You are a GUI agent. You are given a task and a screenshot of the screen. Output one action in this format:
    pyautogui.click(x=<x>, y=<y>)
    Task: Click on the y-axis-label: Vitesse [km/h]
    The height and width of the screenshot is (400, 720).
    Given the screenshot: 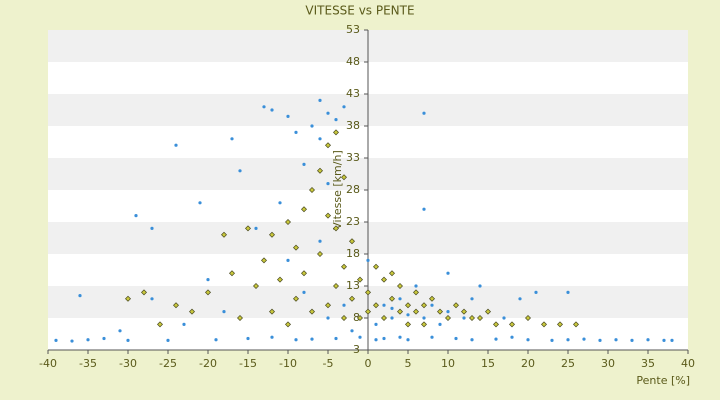 What is the action you would take?
    pyautogui.click(x=337, y=190)
    